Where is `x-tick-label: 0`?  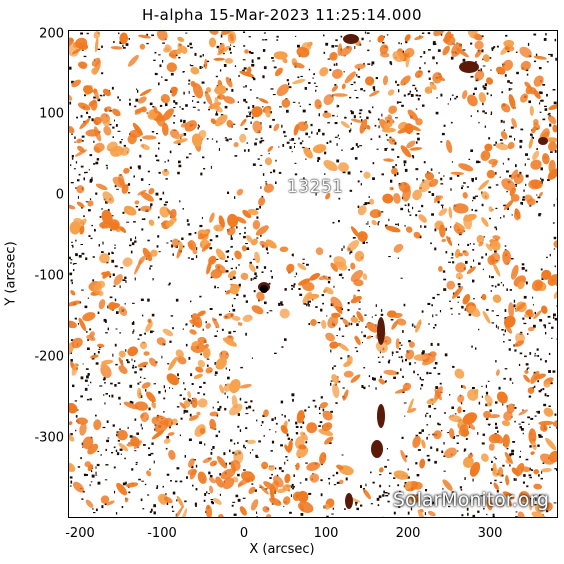
x-tick-label: 0 is located at coordinates (244, 533).